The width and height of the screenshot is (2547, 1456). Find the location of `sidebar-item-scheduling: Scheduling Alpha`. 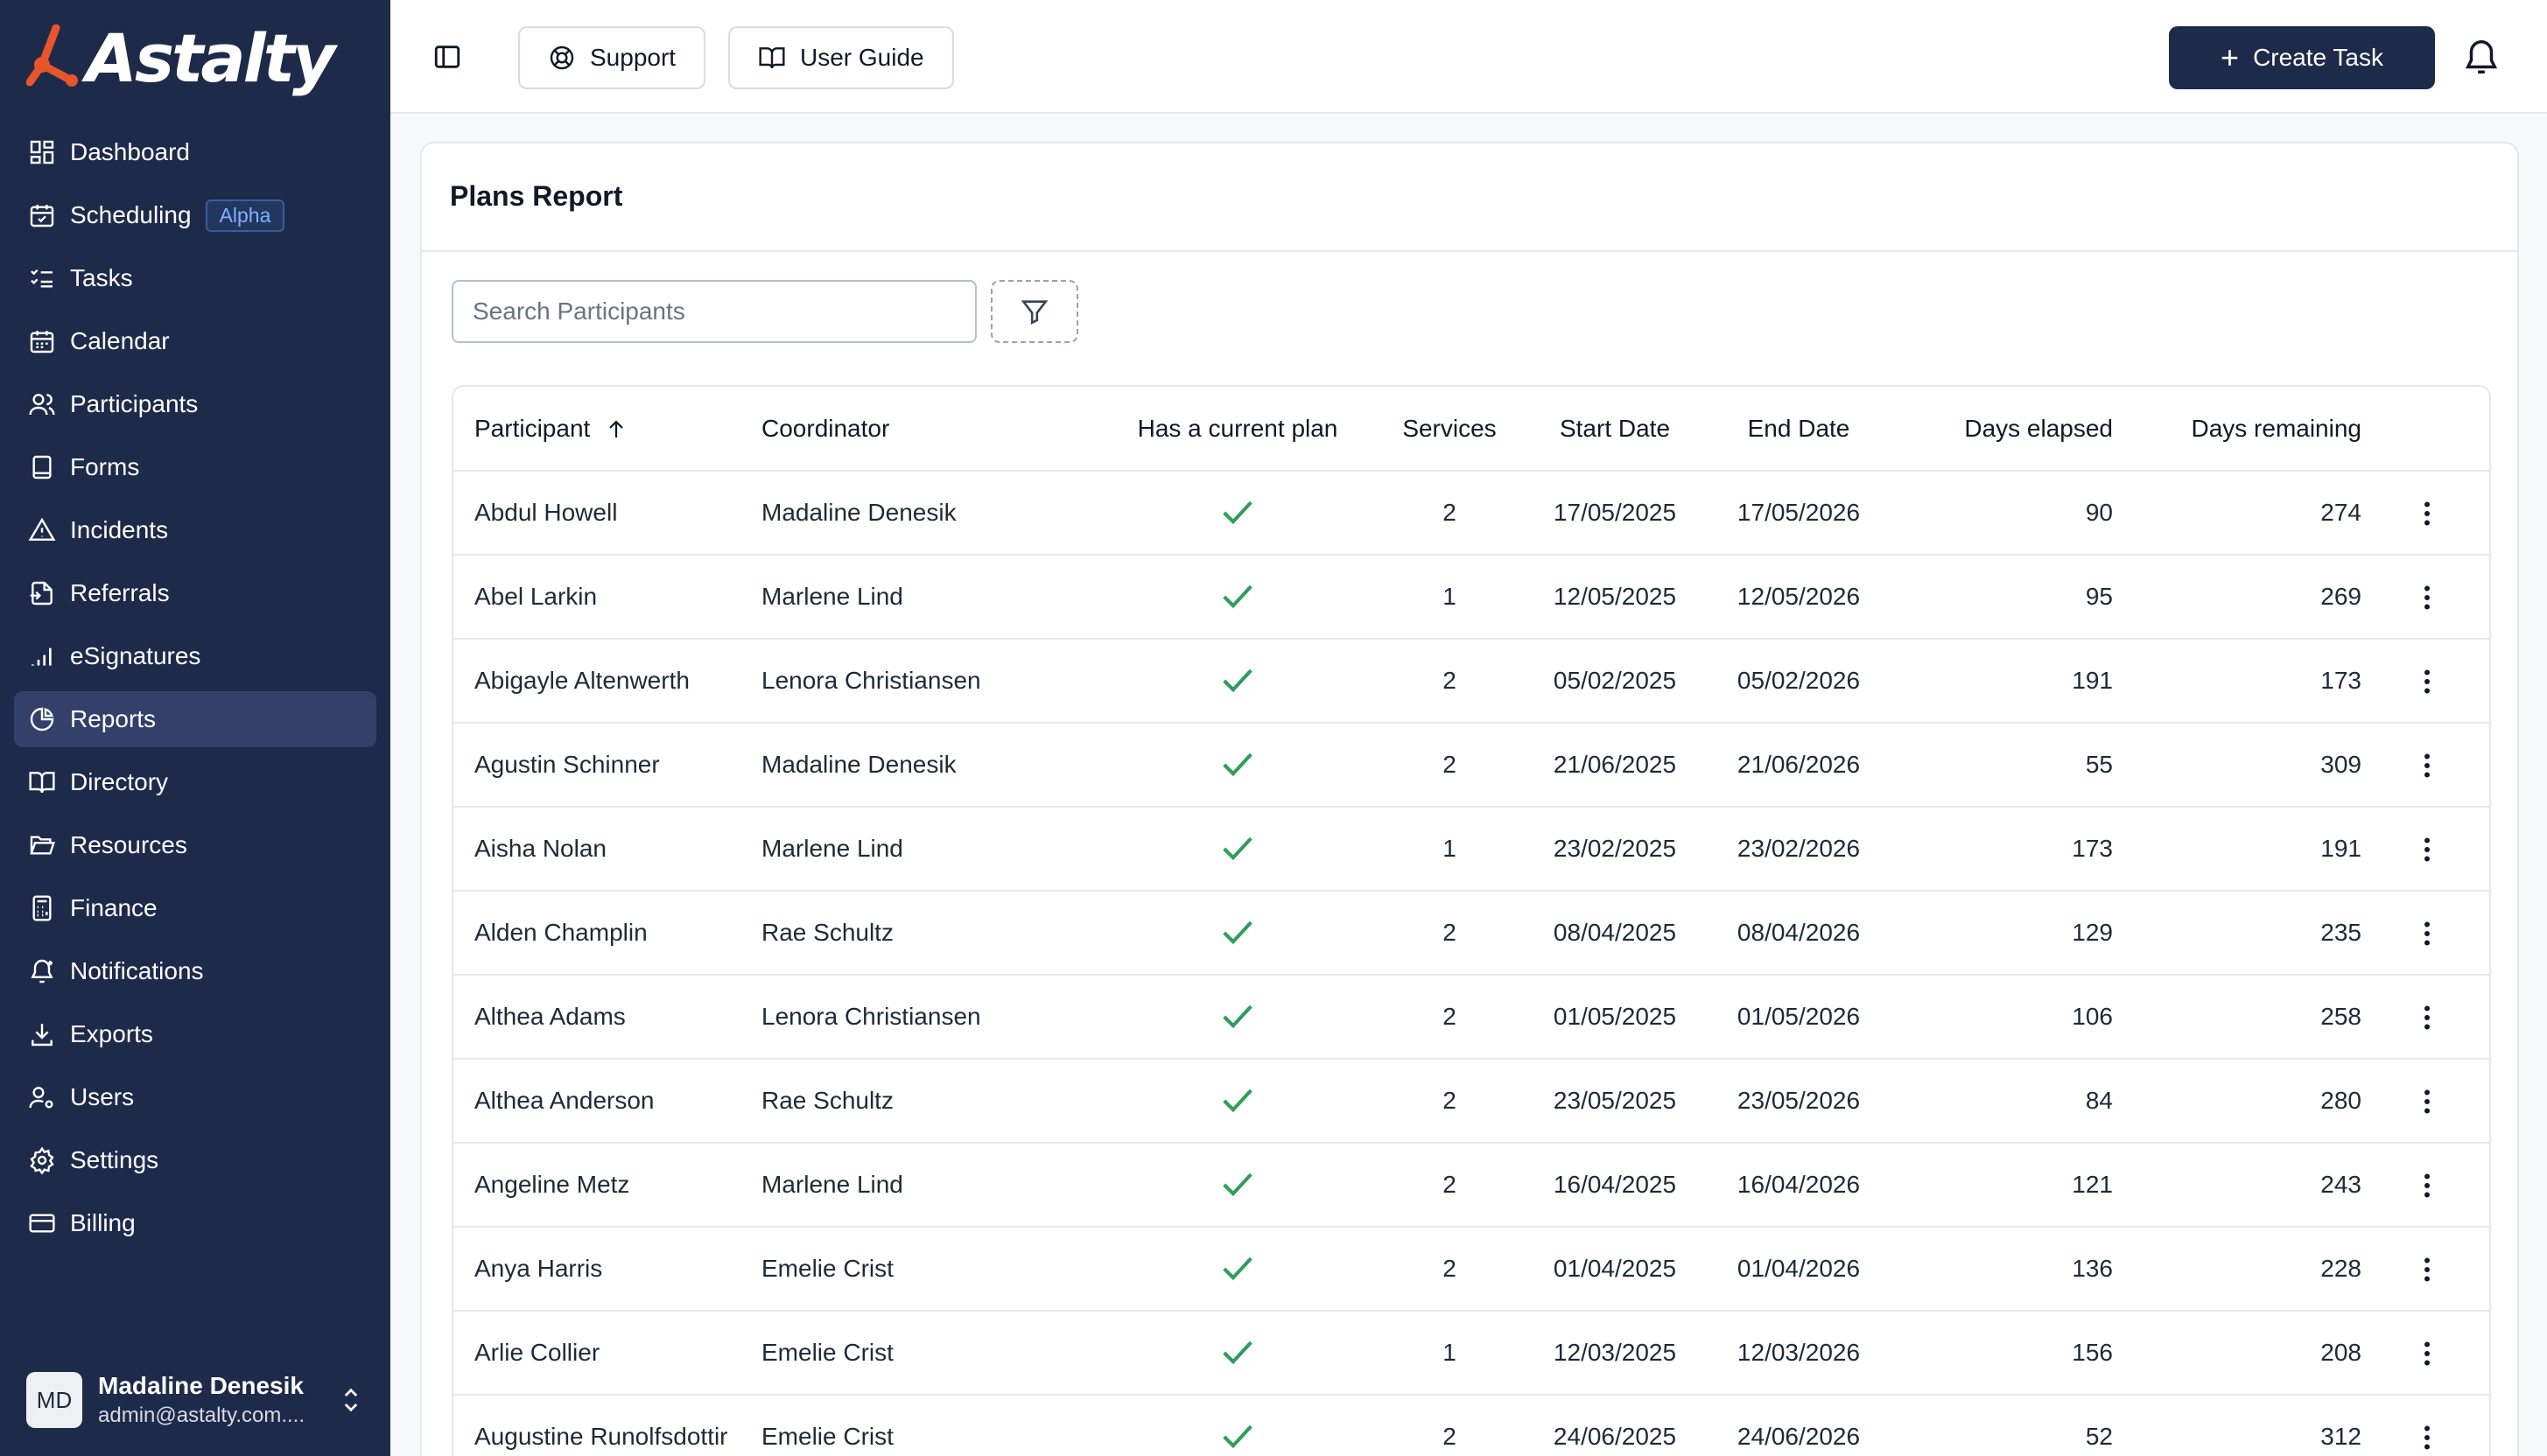

sidebar-item-scheduling: Scheduling Alpha is located at coordinates (195, 215).